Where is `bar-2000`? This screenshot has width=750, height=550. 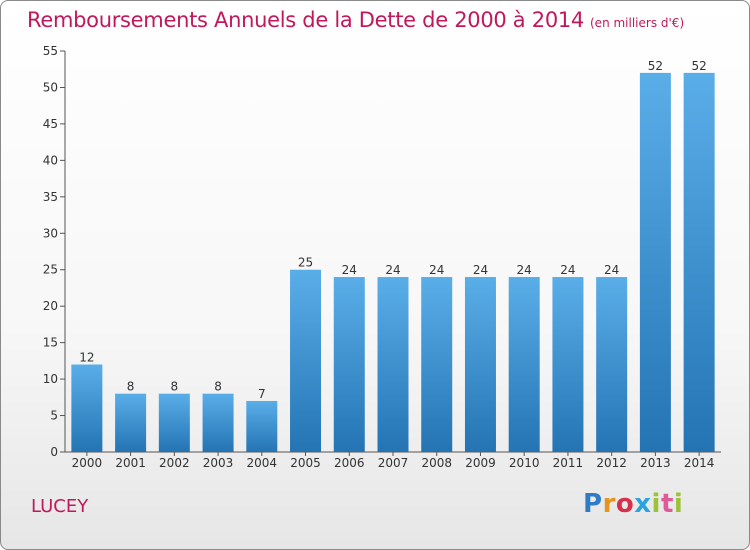
bar-2000 is located at coordinates (87, 408).